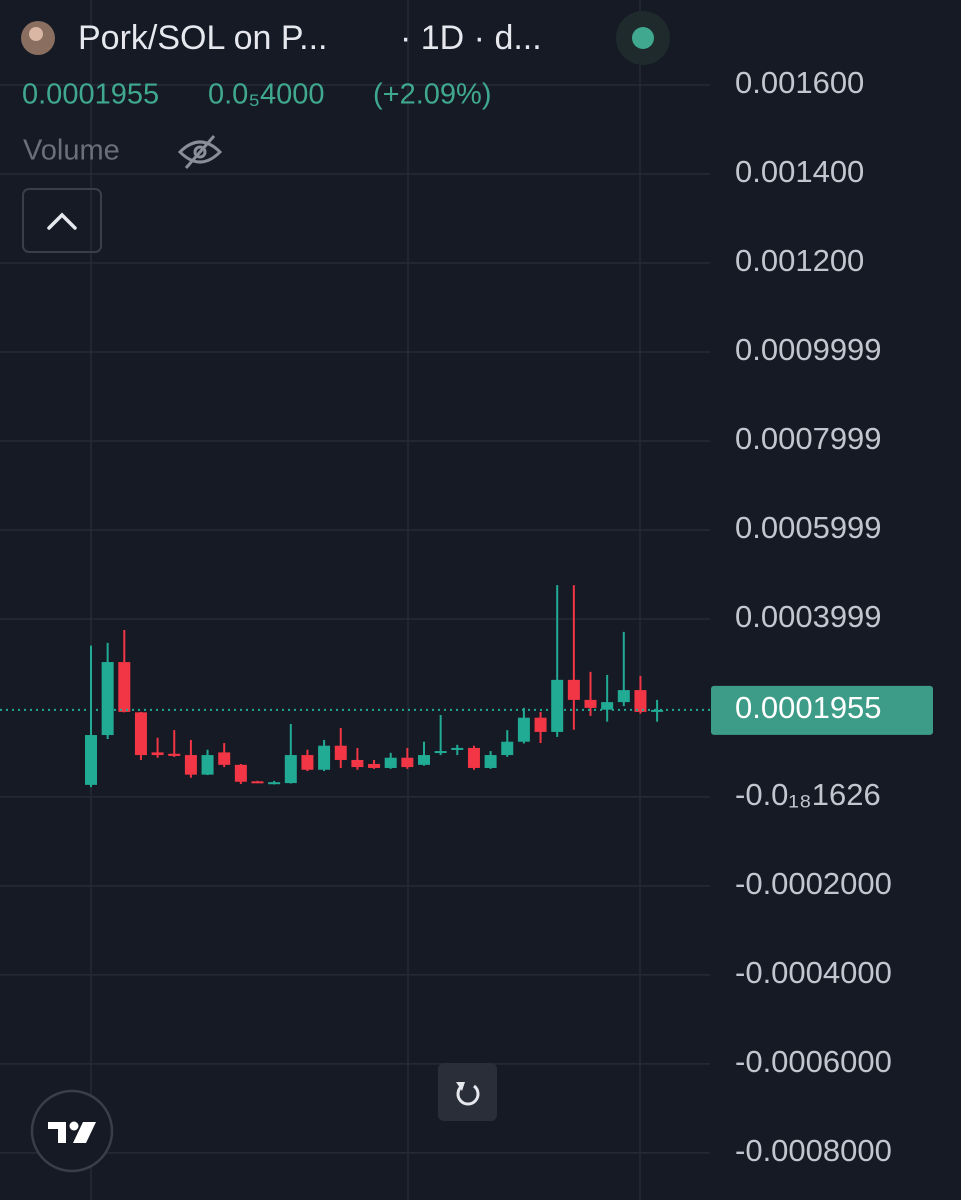 The image size is (961, 1200). I want to click on y-tick-label: 0.001200, so click(799, 260).